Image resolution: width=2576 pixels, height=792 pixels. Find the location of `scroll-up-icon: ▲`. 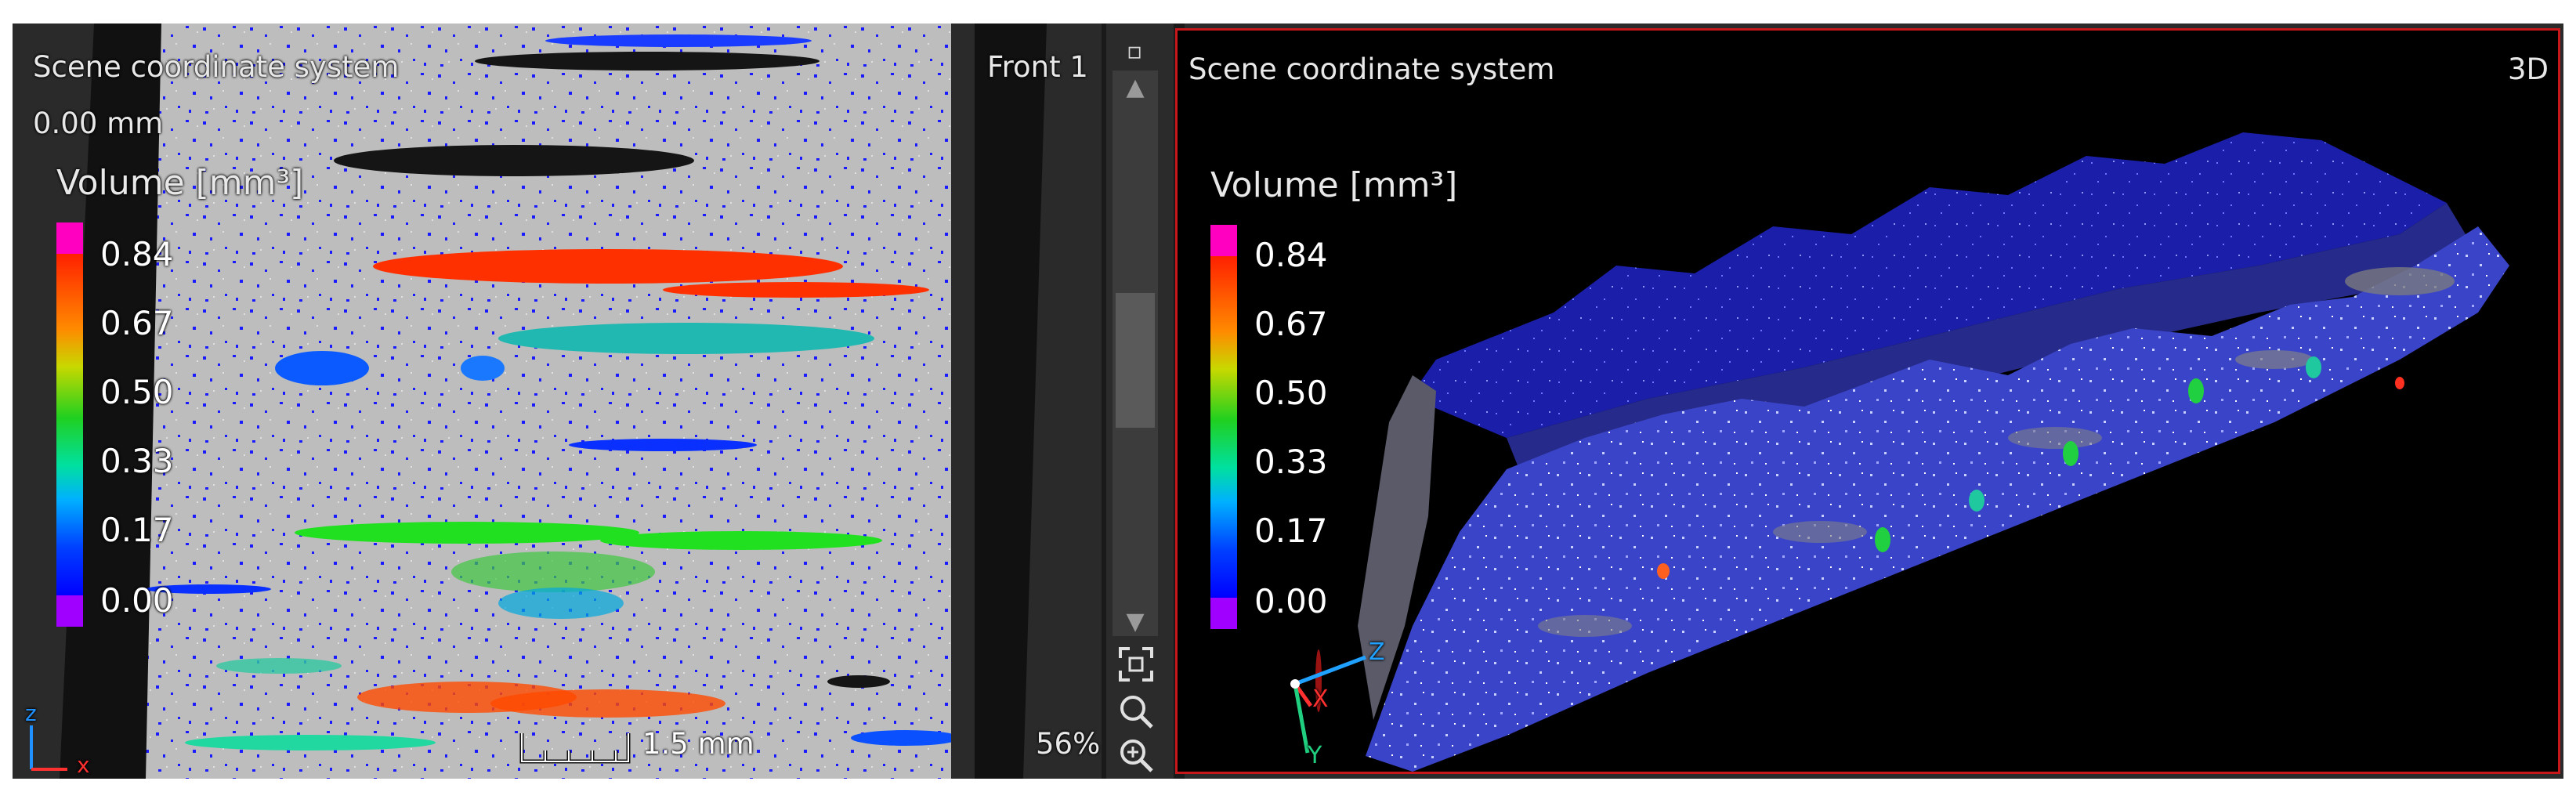

scroll-up-icon: ▲ is located at coordinates (1135, 87).